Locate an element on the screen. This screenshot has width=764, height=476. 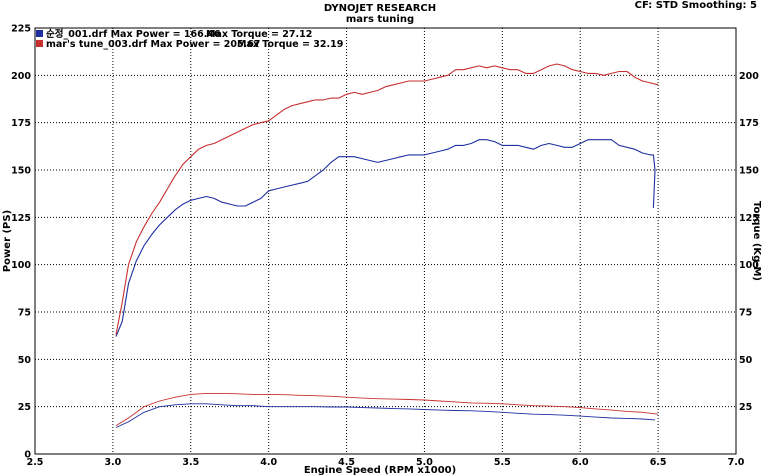
chart-title: DYNOJET RESEARCH is located at coordinates (380, 8).